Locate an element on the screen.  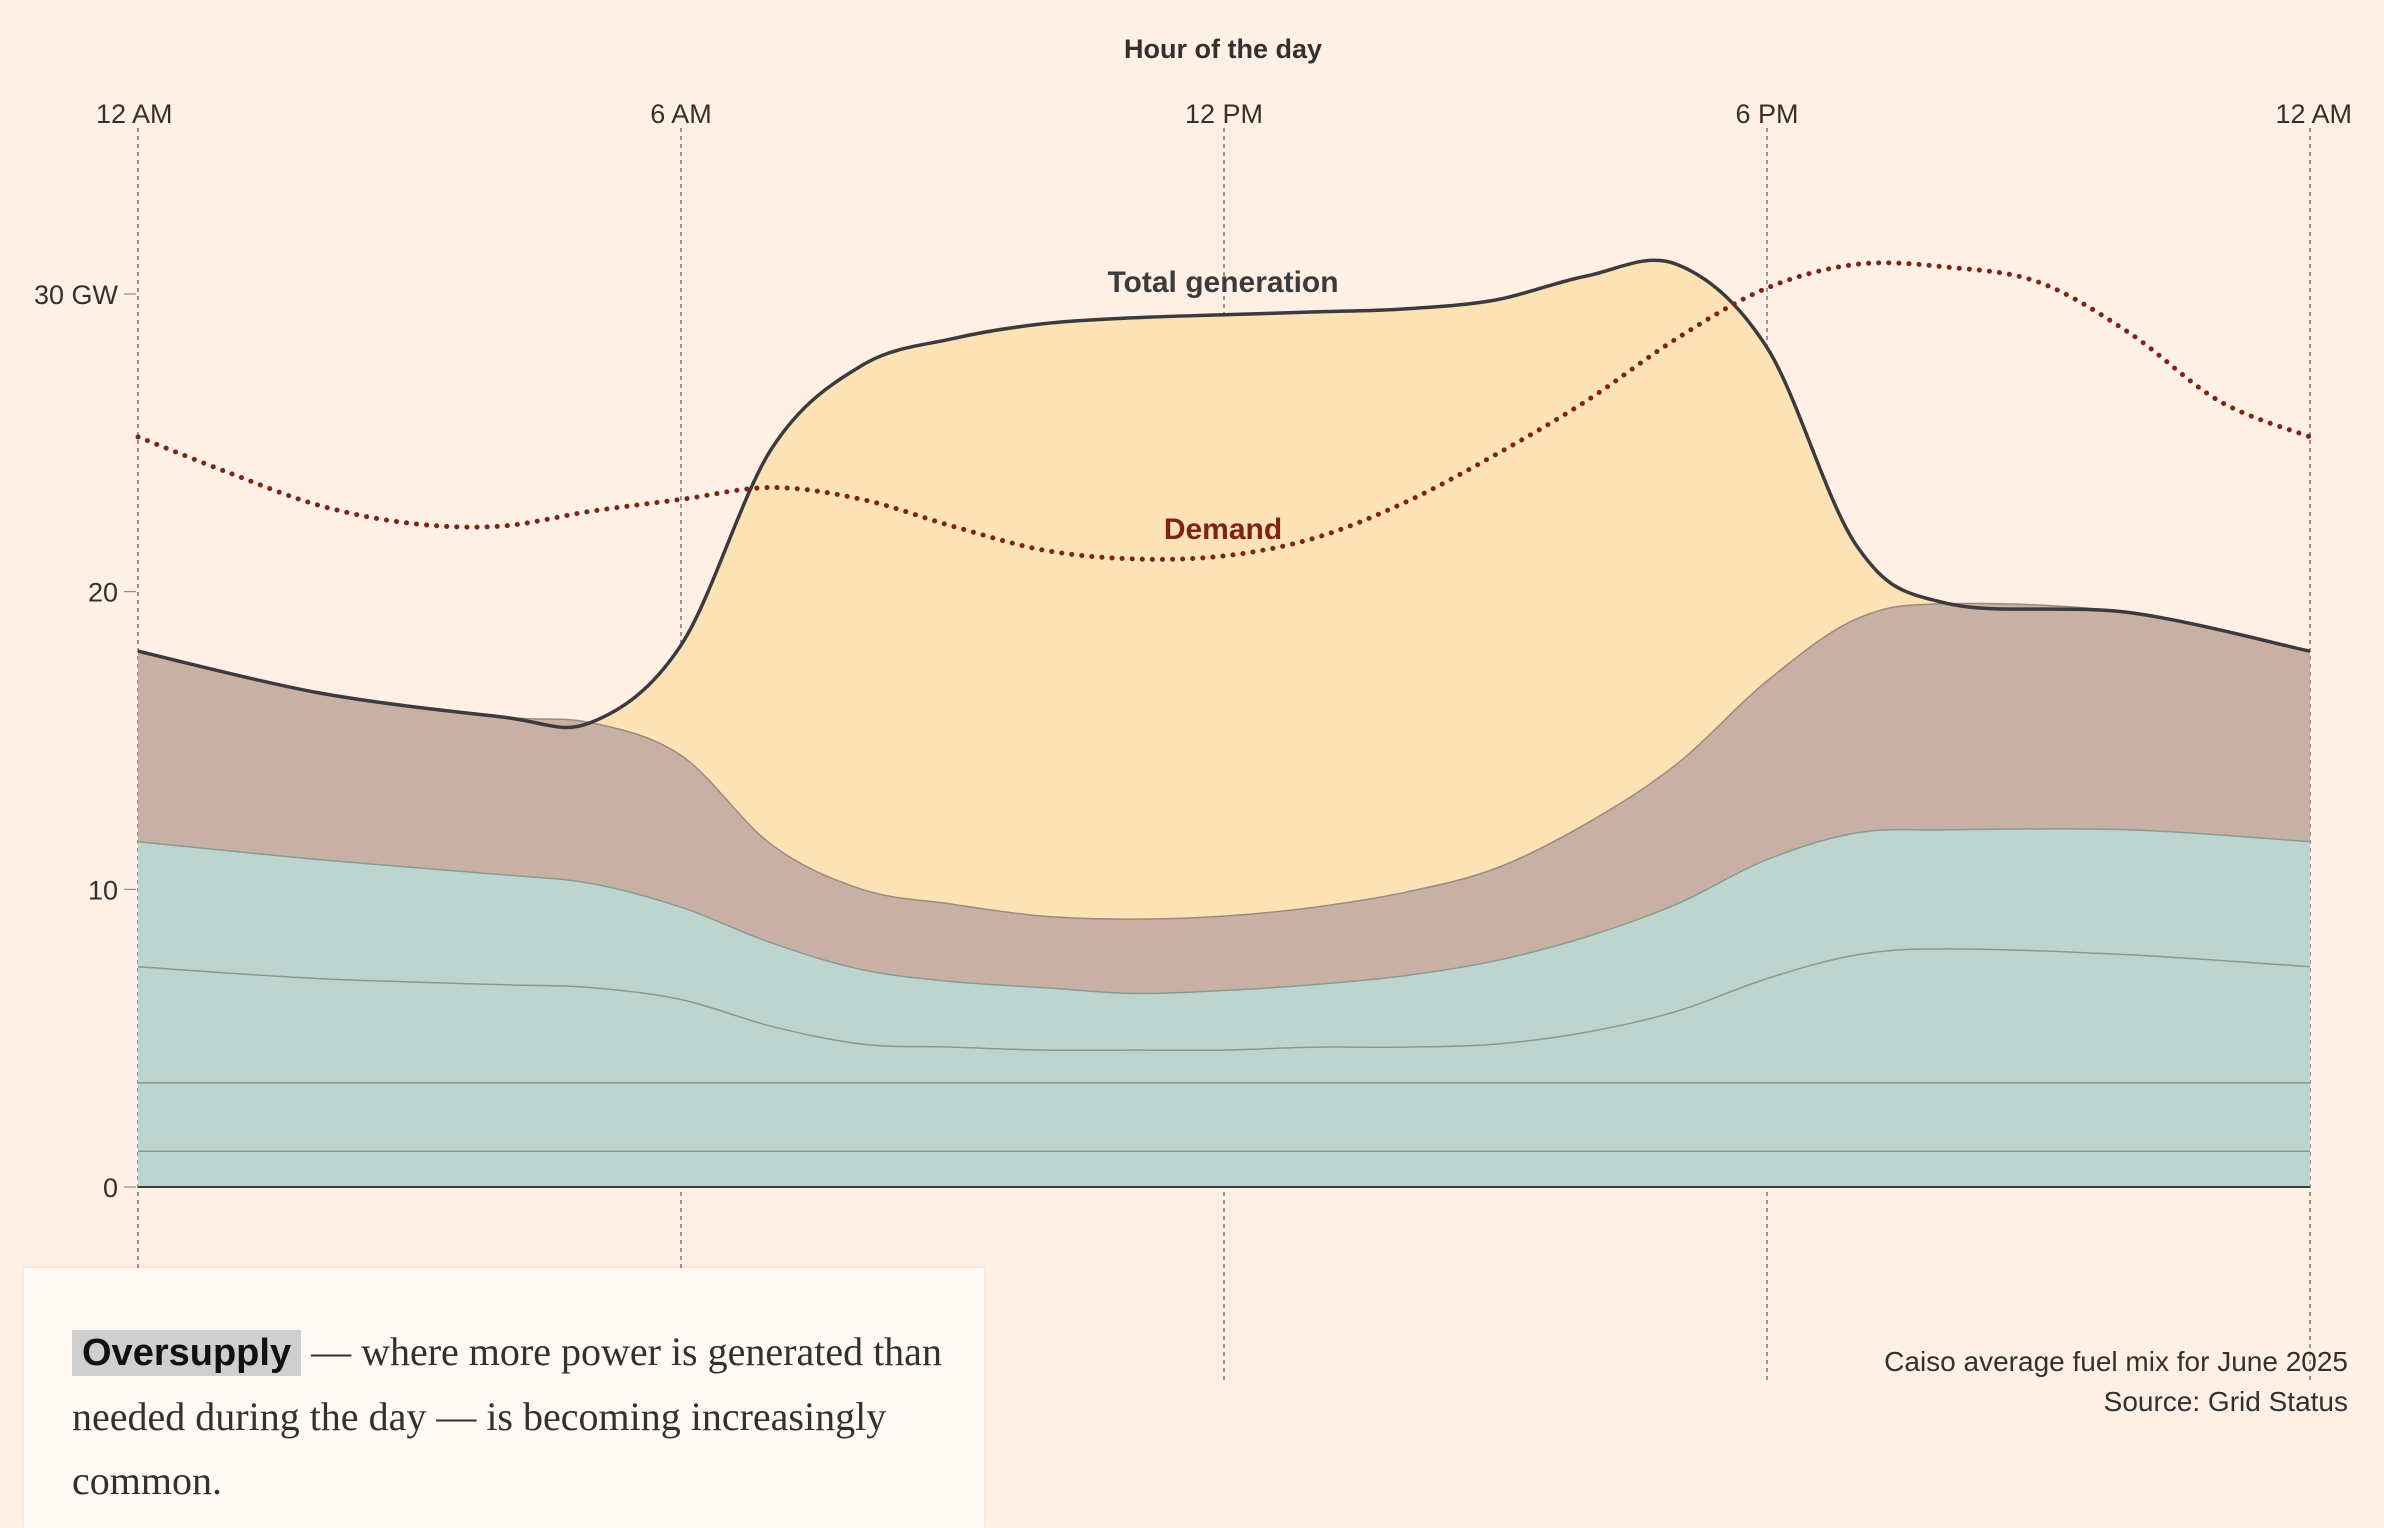
y-axis-ticks: 0 10 20 30 GW is located at coordinates (85, 741).